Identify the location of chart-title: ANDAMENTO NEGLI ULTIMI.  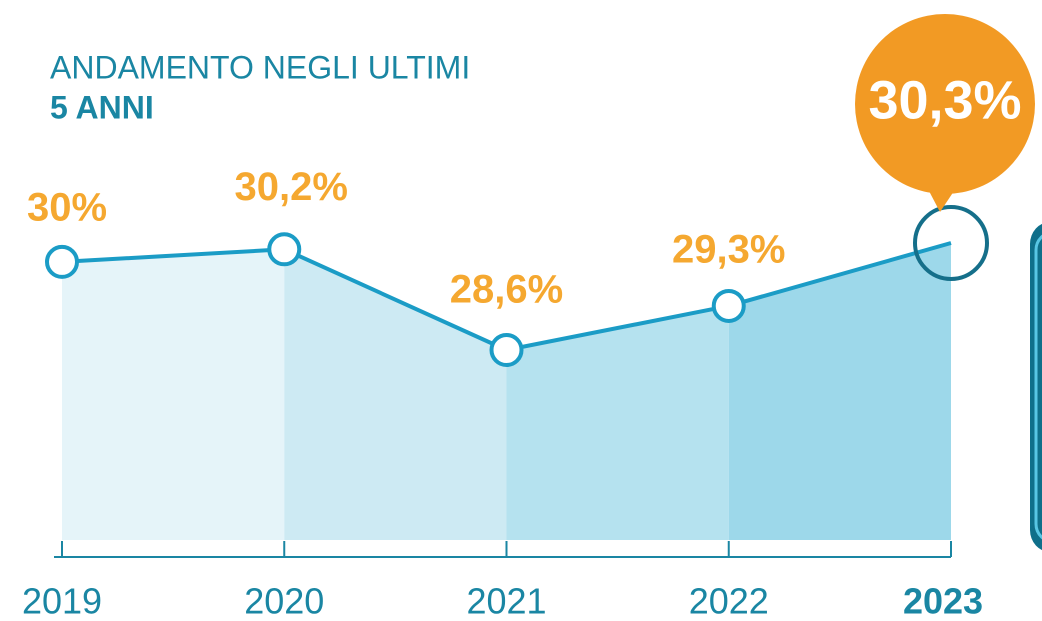
(260, 67).